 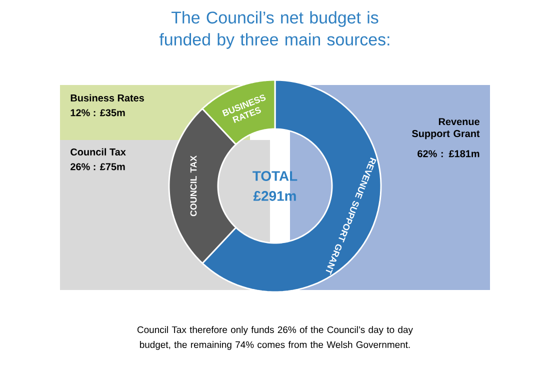 What do you see at coordinates (193, 186) in the screenshot?
I see `slice-label: COUNCIL TAX` at bounding box center [193, 186].